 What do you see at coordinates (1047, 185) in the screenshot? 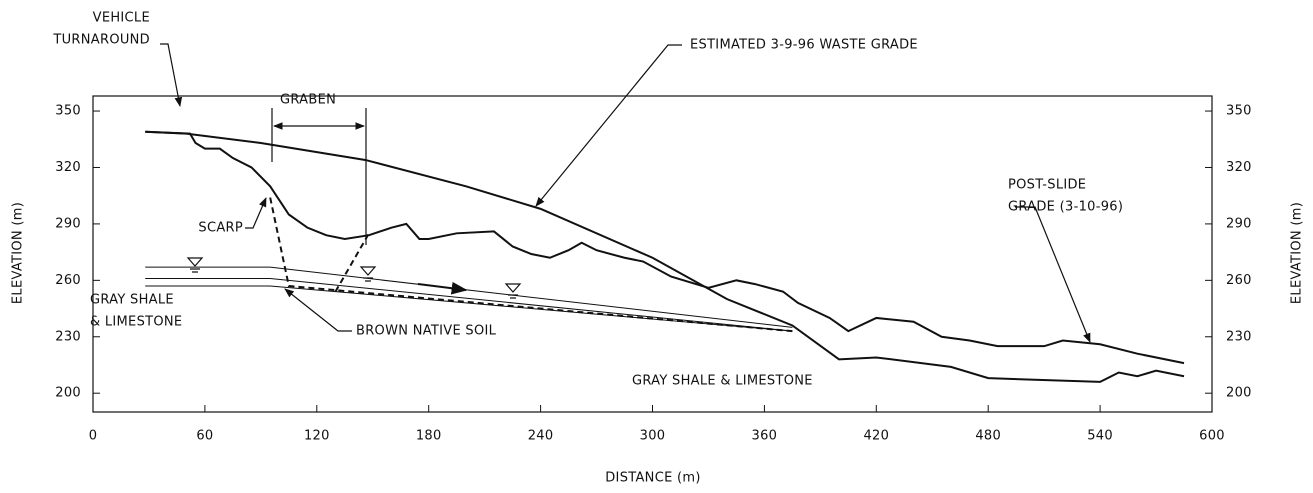
I see `annotation: POST-SLIDE` at bounding box center [1047, 185].